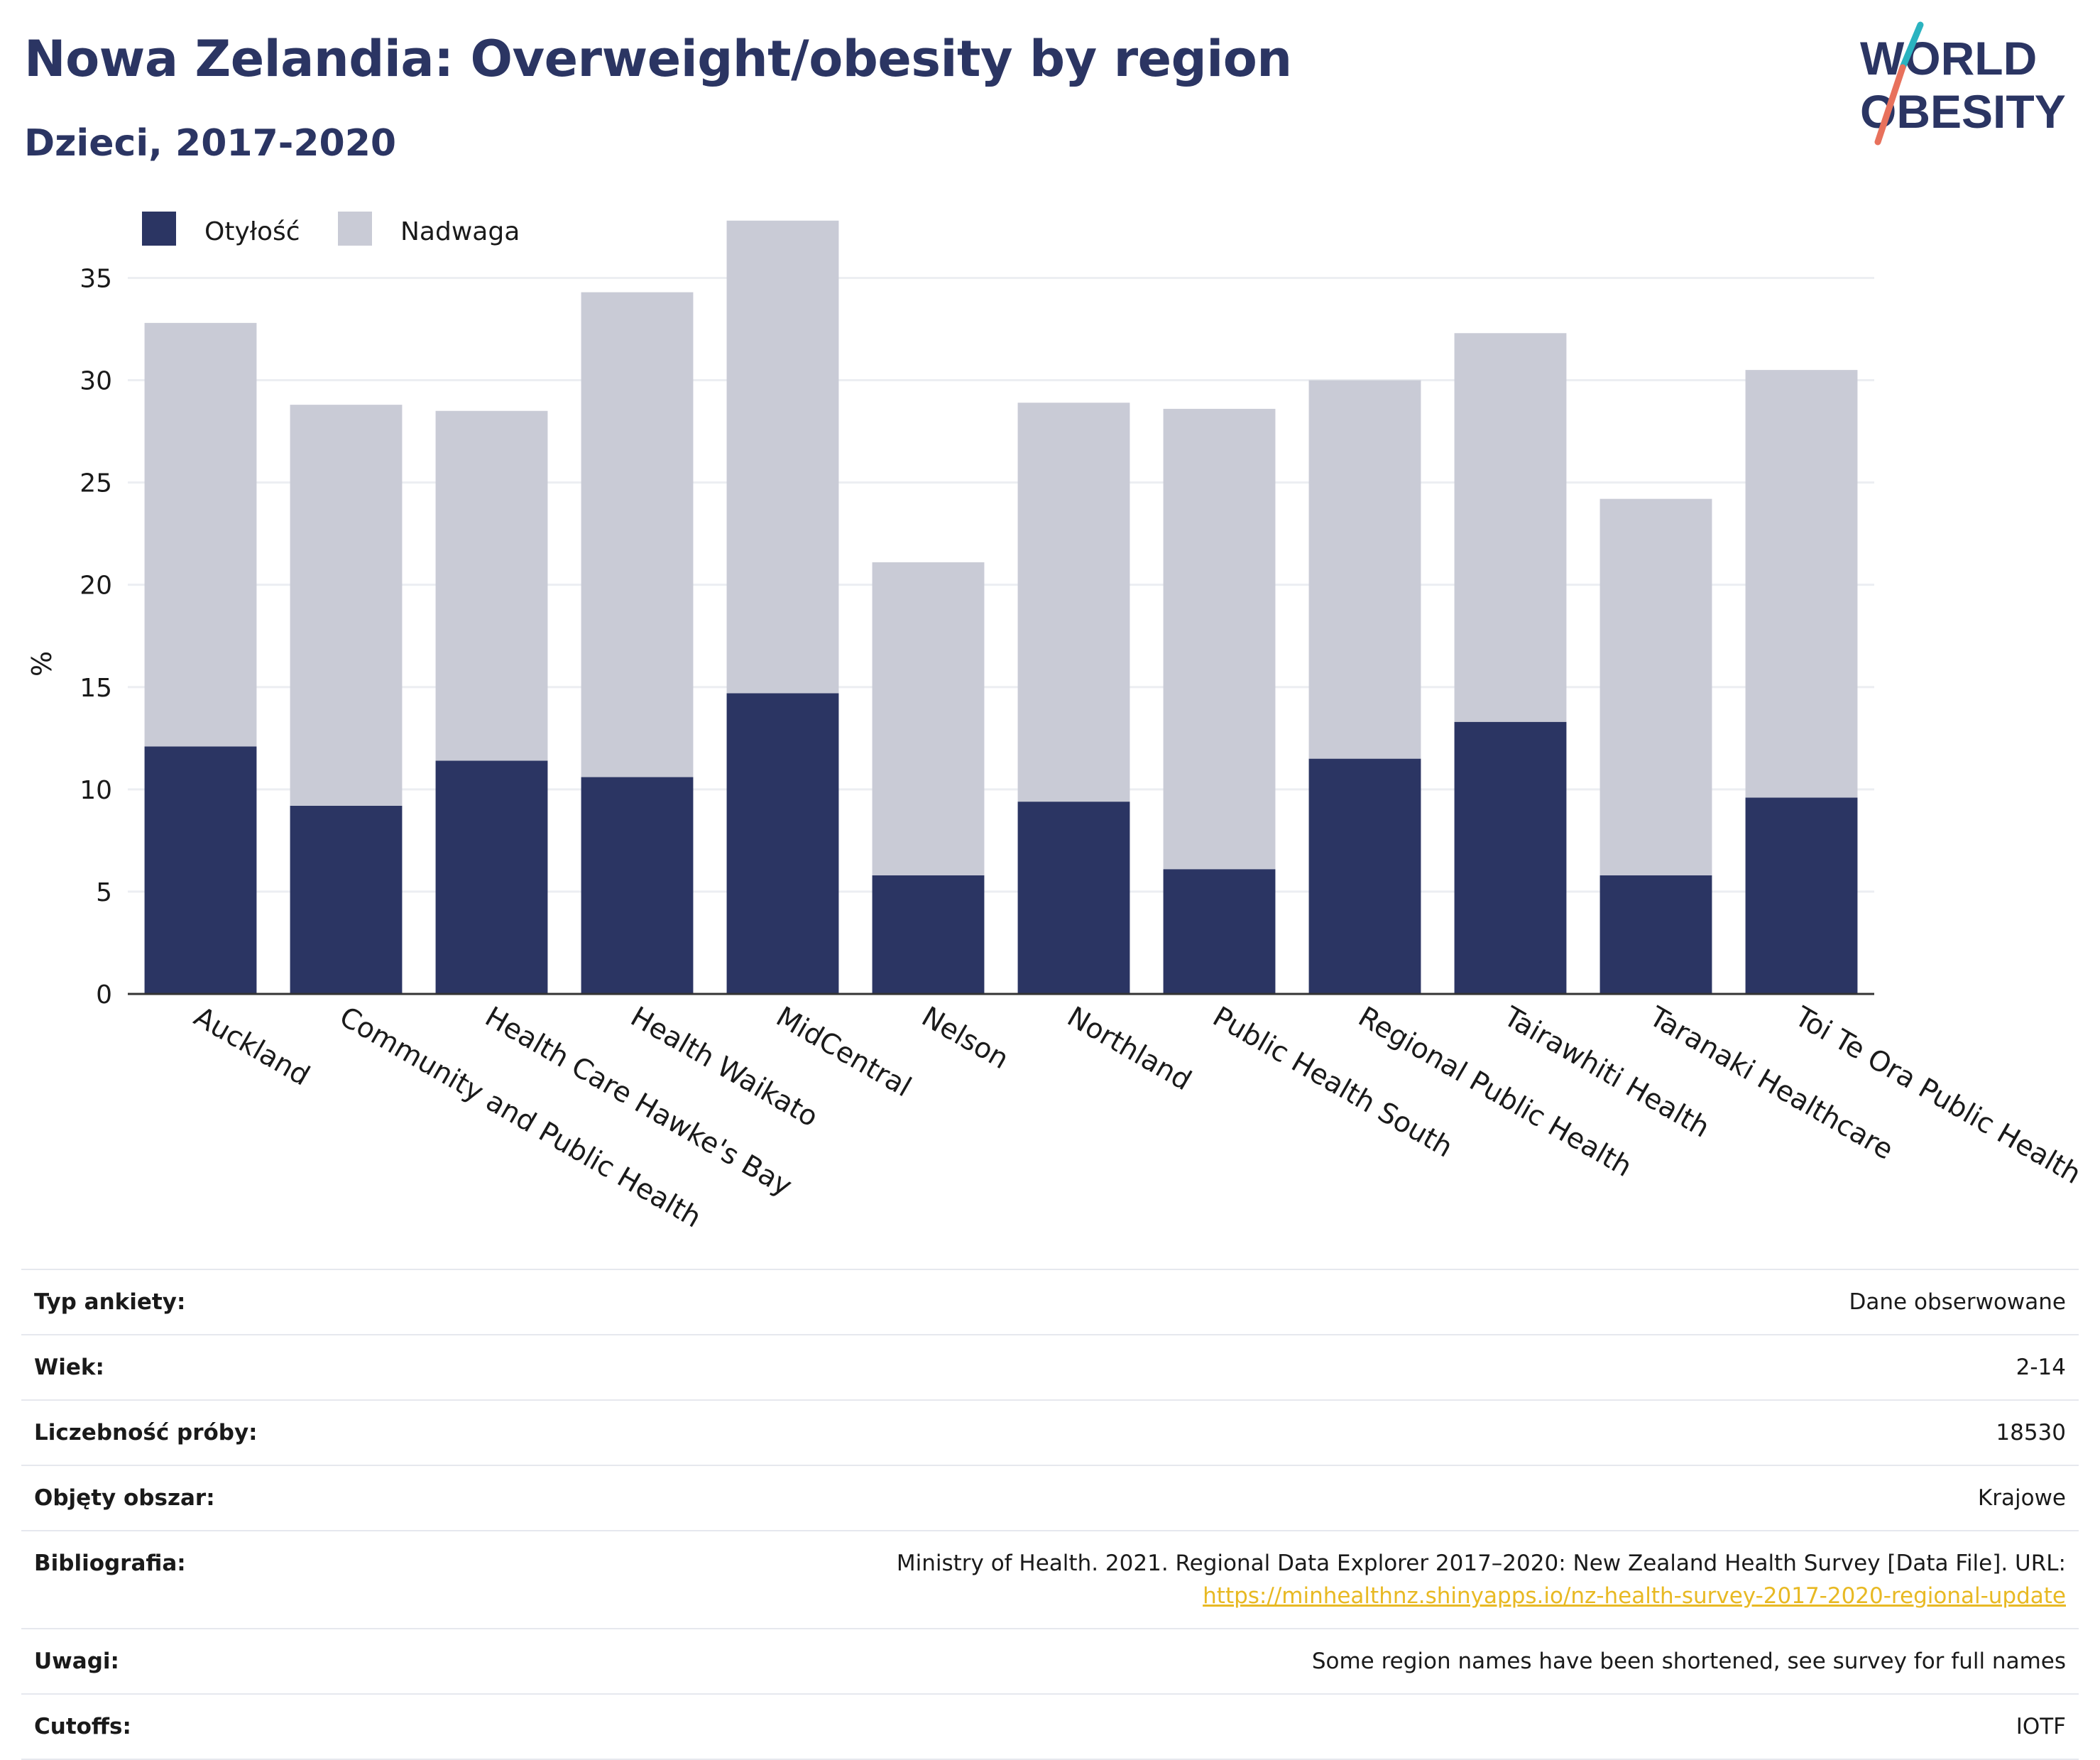 The height and width of the screenshot is (1760, 2100). What do you see at coordinates (96, 637) in the screenshot?
I see `y-axis-ticks: 0 5 10 15 20 25 30 35` at bounding box center [96, 637].